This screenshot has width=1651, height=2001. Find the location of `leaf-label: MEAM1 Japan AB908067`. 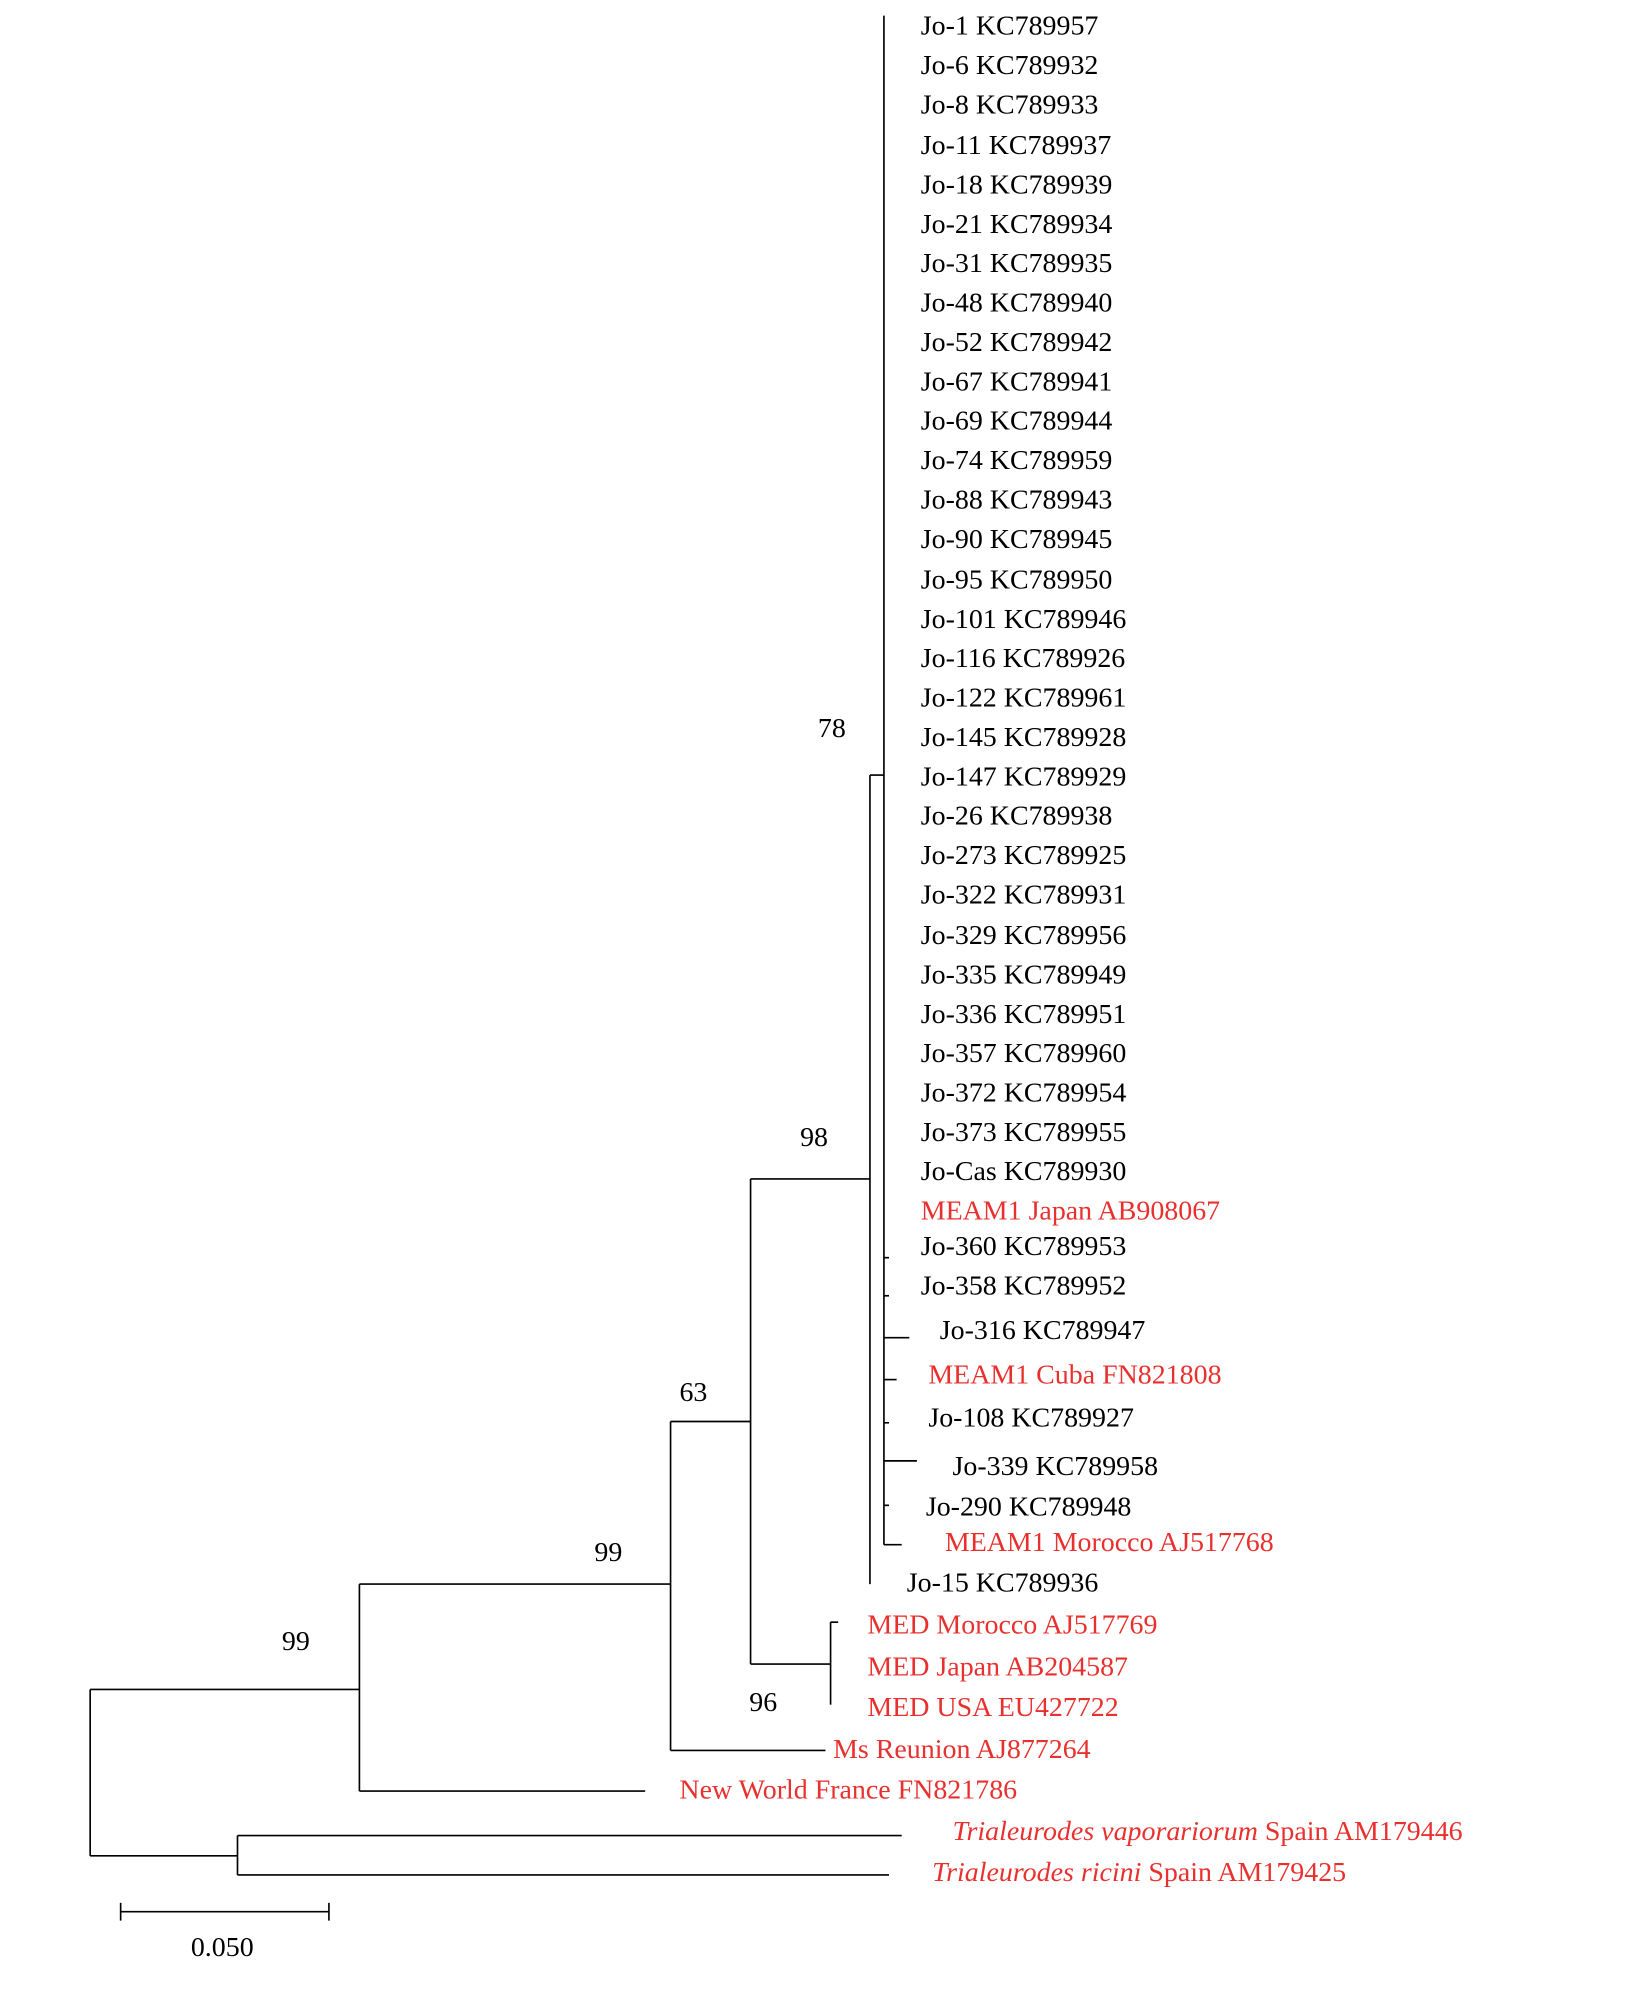

leaf-label: MEAM1 Japan AB908067 is located at coordinates (1070, 1211).